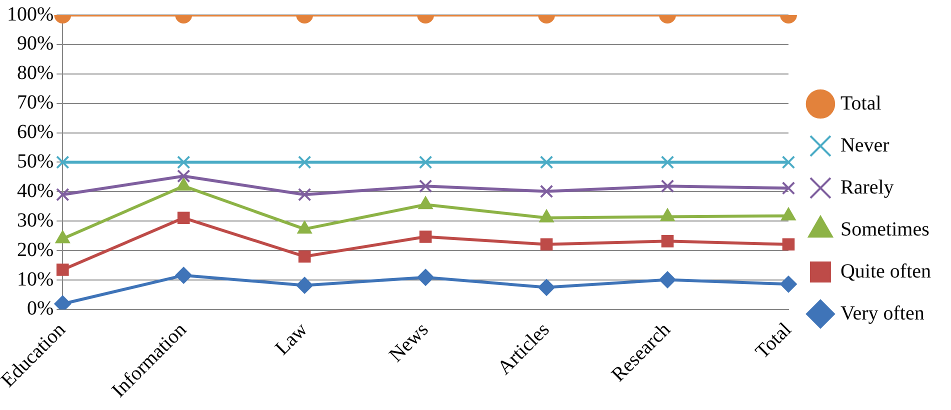  What do you see at coordinates (35, 279) in the screenshot?
I see `y-tick-label: 10%` at bounding box center [35, 279].